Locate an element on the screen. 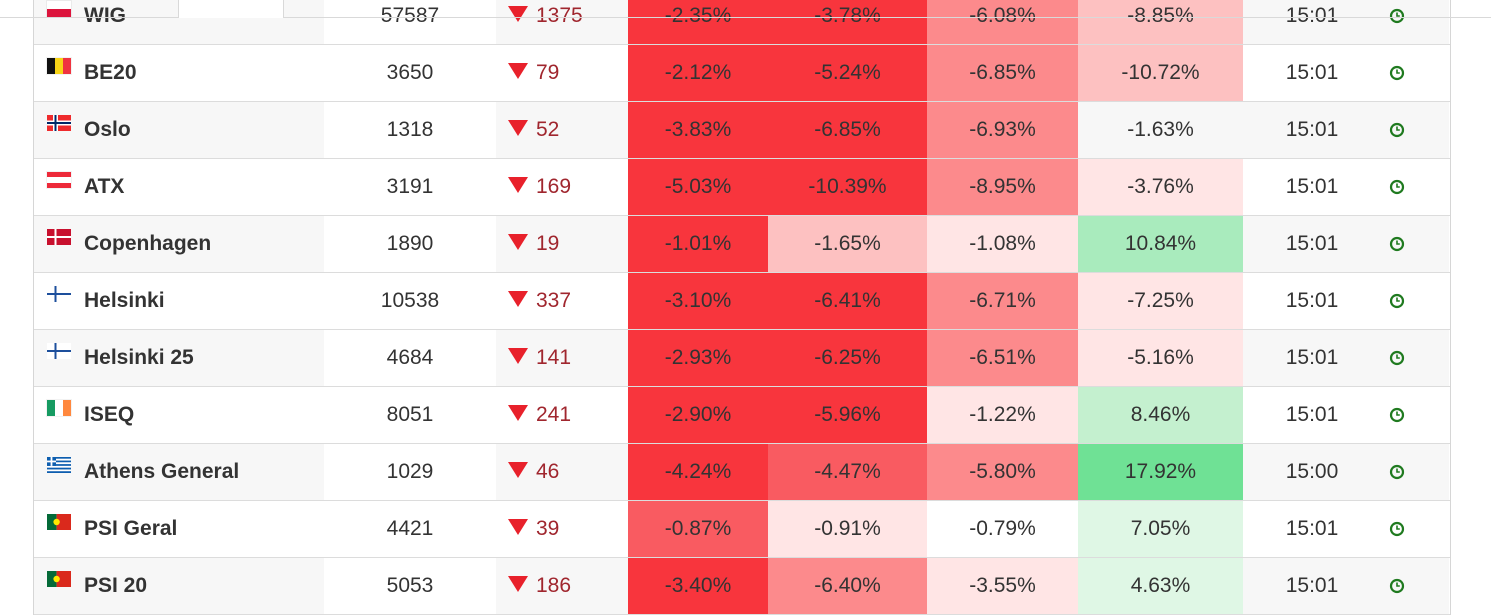 The height and width of the screenshot is (615, 1491). change-amount: 141 is located at coordinates (554, 357).